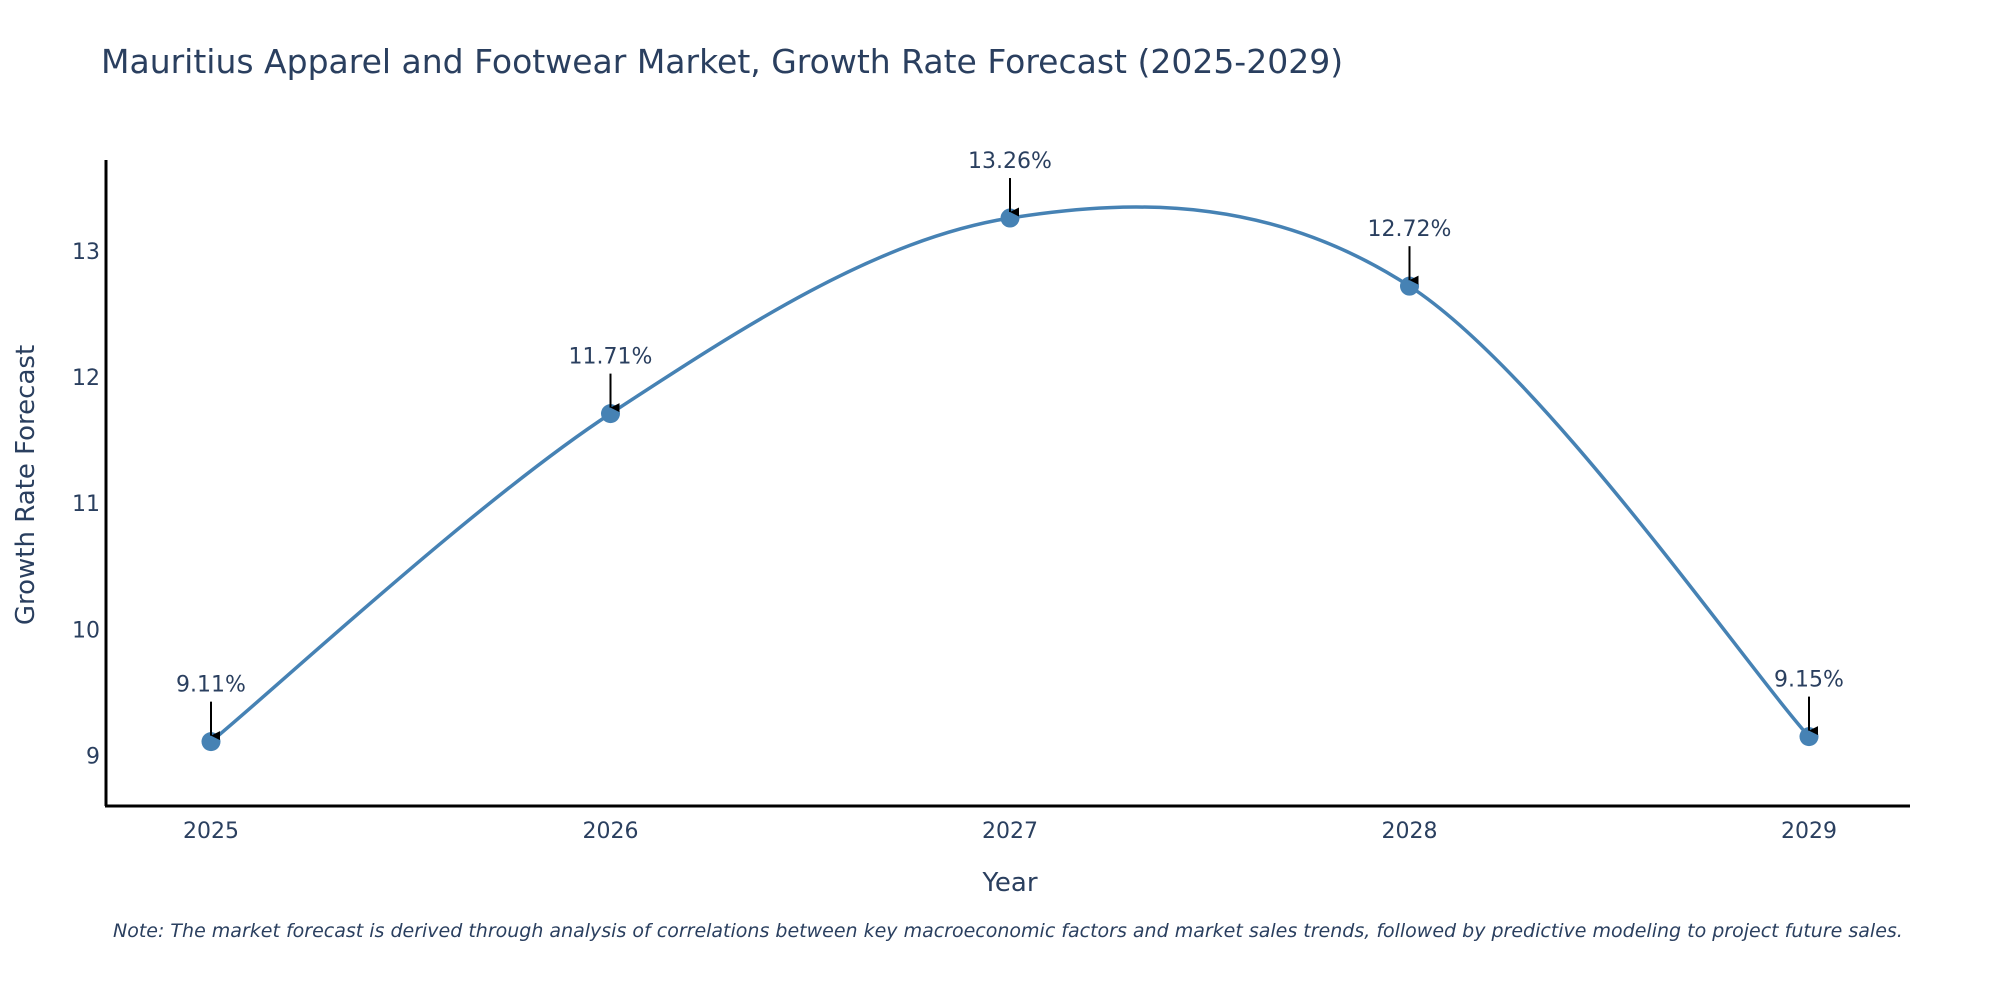  I want to click on y-axis-title: Growth Rate Forecast, so click(26, 485).